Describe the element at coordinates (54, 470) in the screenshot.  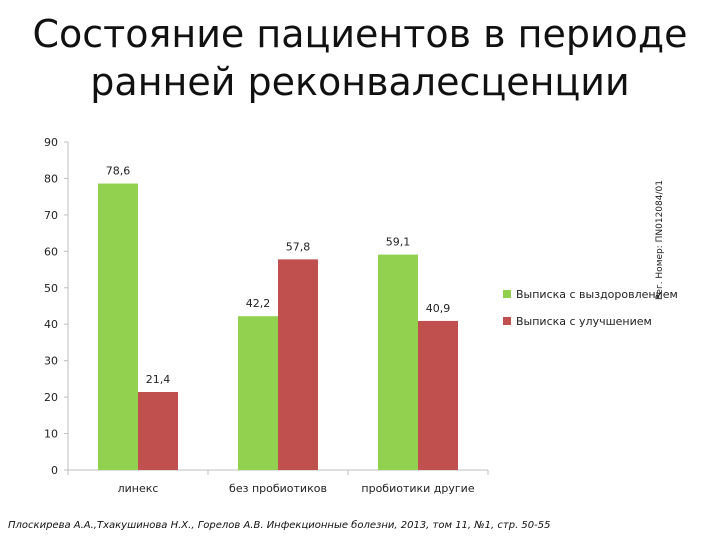
I see `y-tick-label: 0` at that location.